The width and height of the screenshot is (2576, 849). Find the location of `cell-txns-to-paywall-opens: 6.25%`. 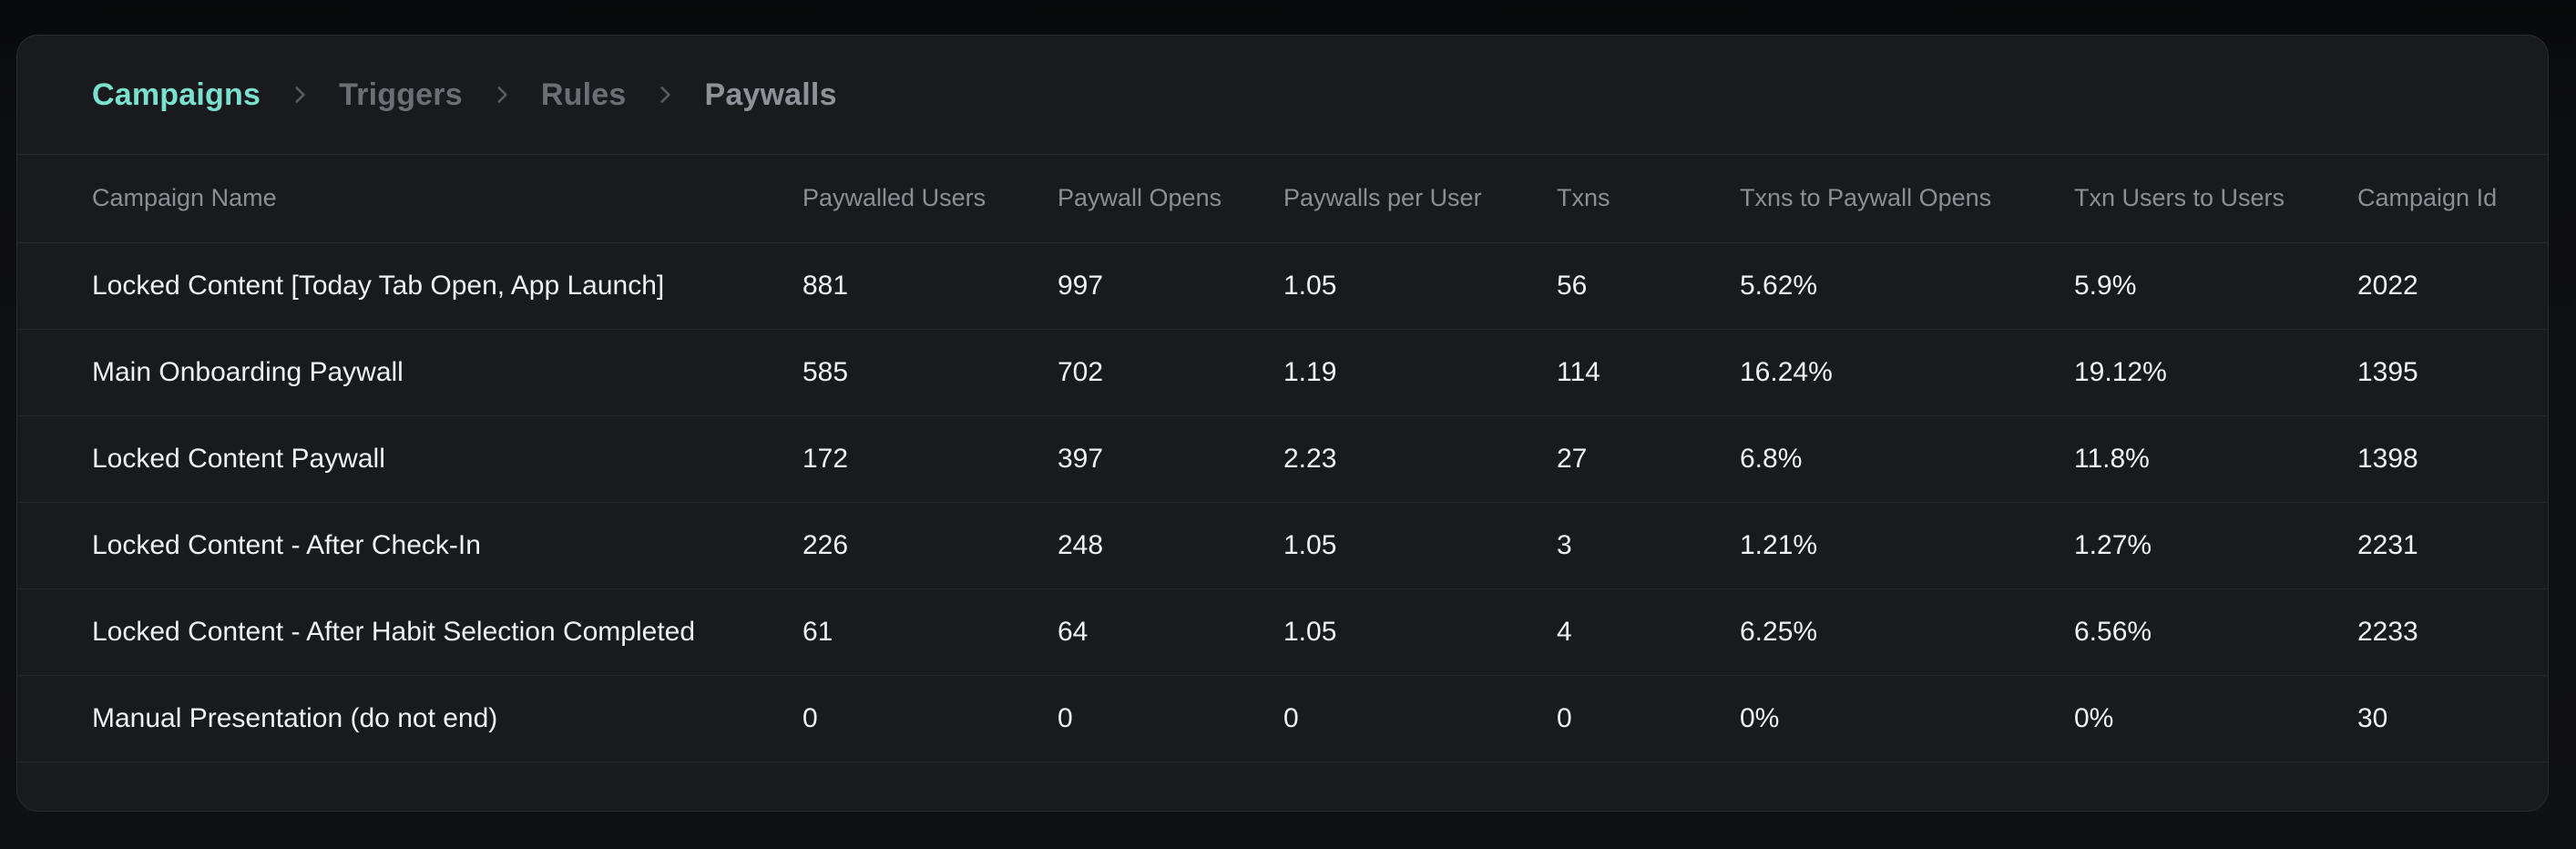

cell-txns-to-paywall-opens: 6.25% is located at coordinates (1907, 632).